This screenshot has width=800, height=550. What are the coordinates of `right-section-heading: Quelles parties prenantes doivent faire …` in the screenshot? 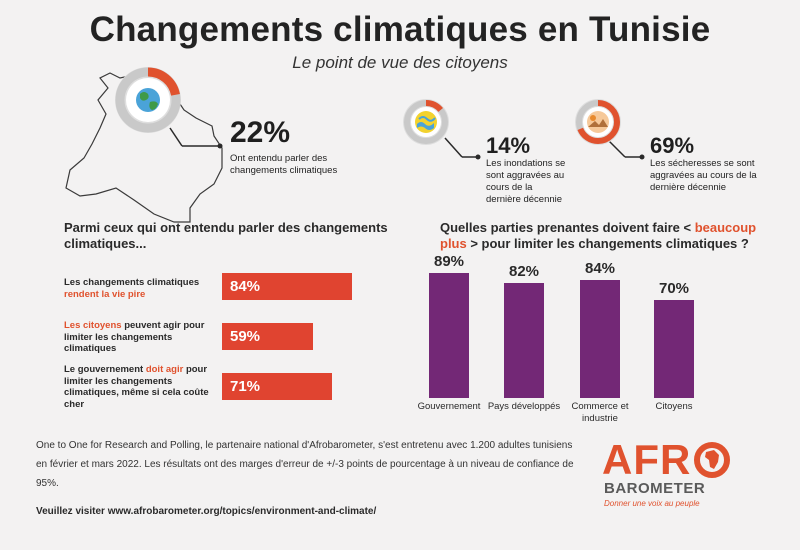 It's located at (598, 235).